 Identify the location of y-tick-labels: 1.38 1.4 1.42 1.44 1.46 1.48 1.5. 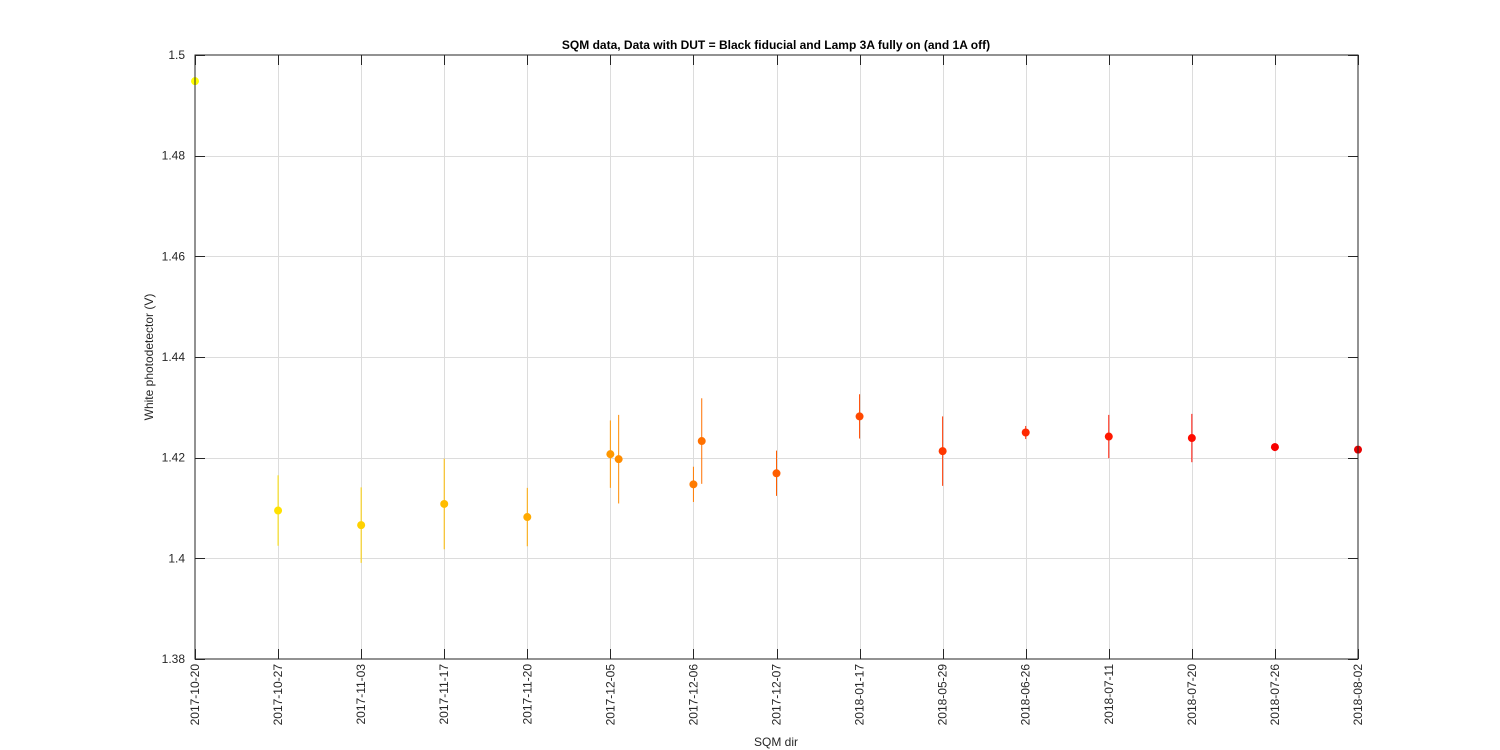
(174, 357).